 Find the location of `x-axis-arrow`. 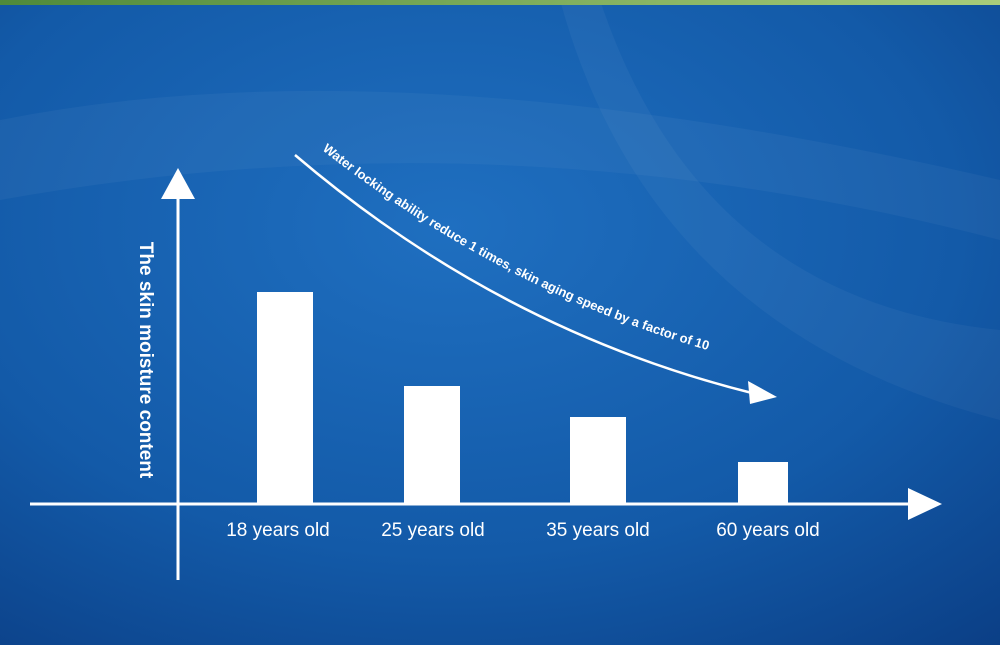

x-axis-arrow is located at coordinates (925, 504).